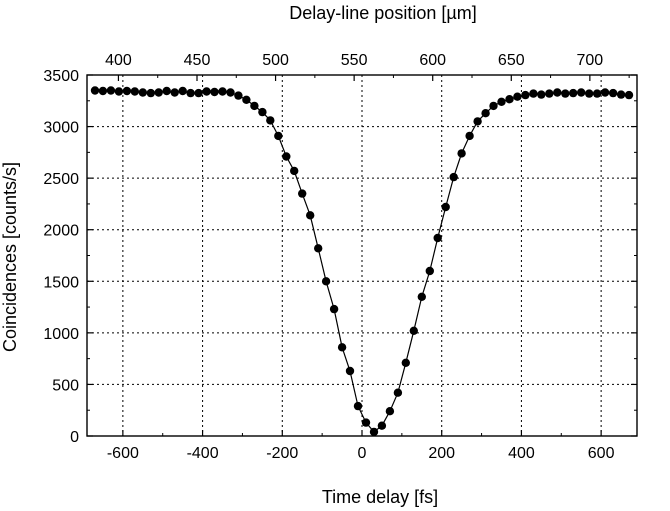 The height and width of the screenshot is (511, 670). What do you see at coordinates (197, 60) in the screenshot?
I see `x2-tick-label: 450` at bounding box center [197, 60].